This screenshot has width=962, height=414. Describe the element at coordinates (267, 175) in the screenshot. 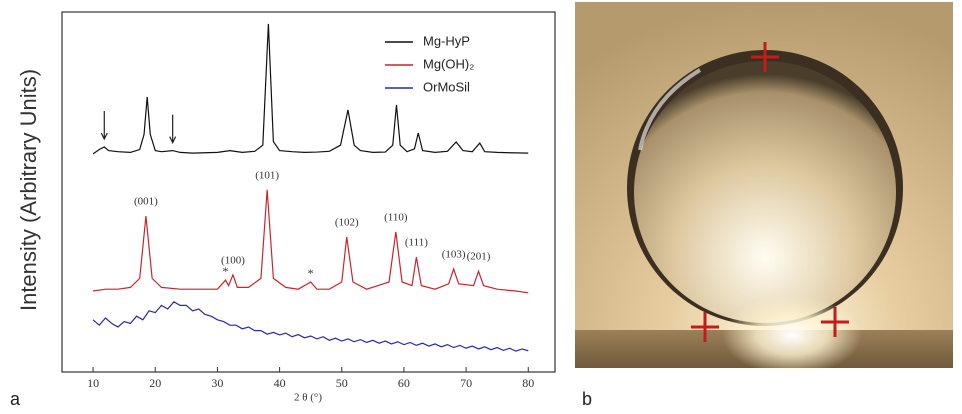

I see `peak-label: (101)` at that location.